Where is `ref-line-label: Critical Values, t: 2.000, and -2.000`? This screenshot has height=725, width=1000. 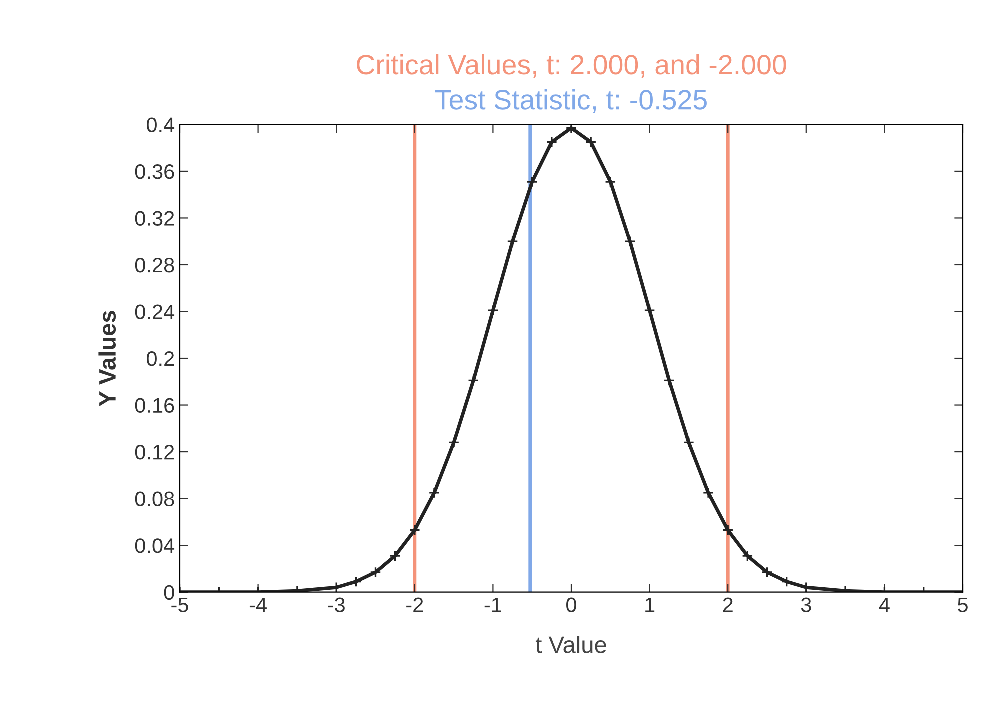 ref-line-label: Critical Values, t: 2.000, and -2.000 is located at coordinates (571, 66).